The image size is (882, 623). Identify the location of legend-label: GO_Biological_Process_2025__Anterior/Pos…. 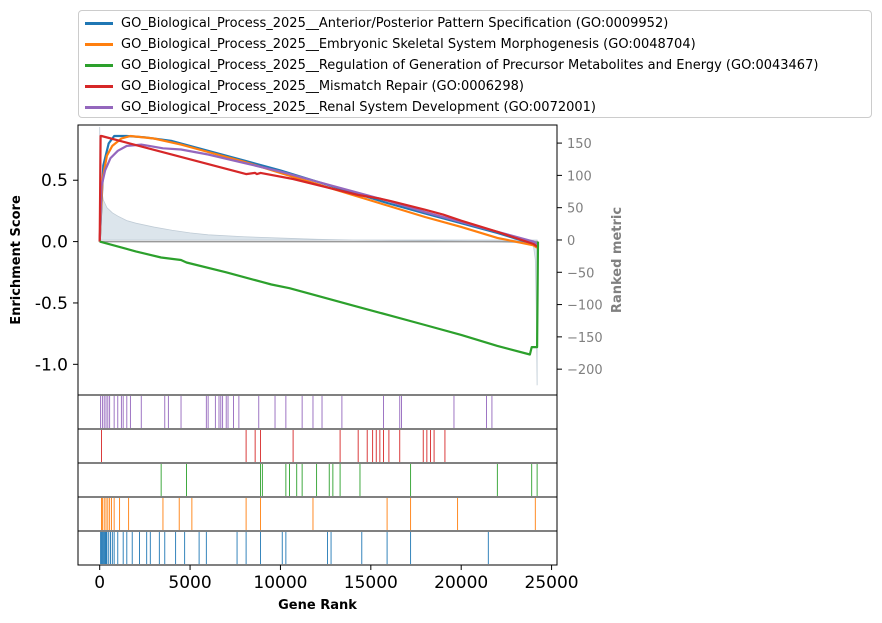
(395, 23).